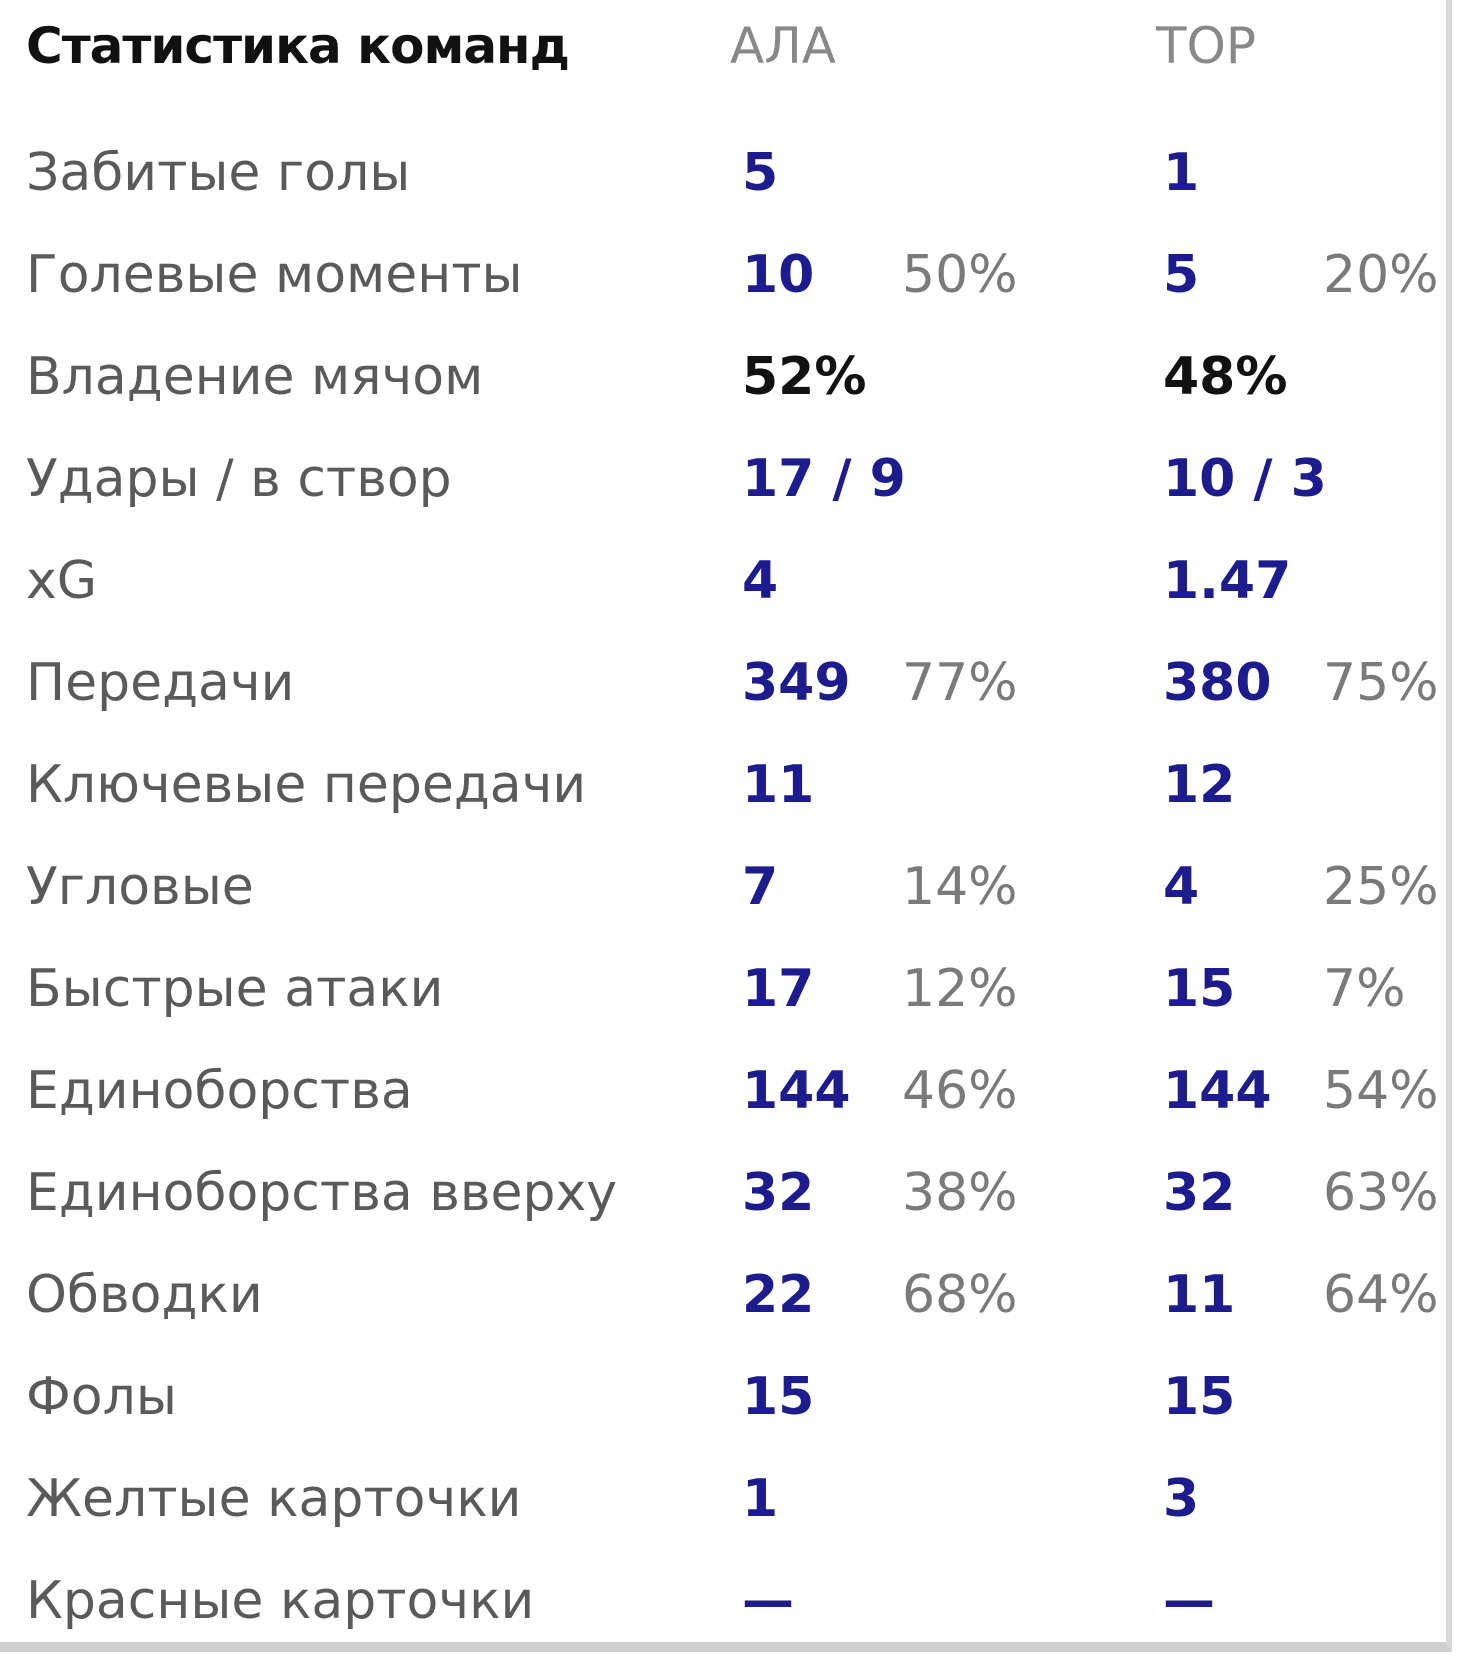  Describe the element at coordinates (960, 1193) in the screenshot. I see `team1-percent: 38%` at that location.